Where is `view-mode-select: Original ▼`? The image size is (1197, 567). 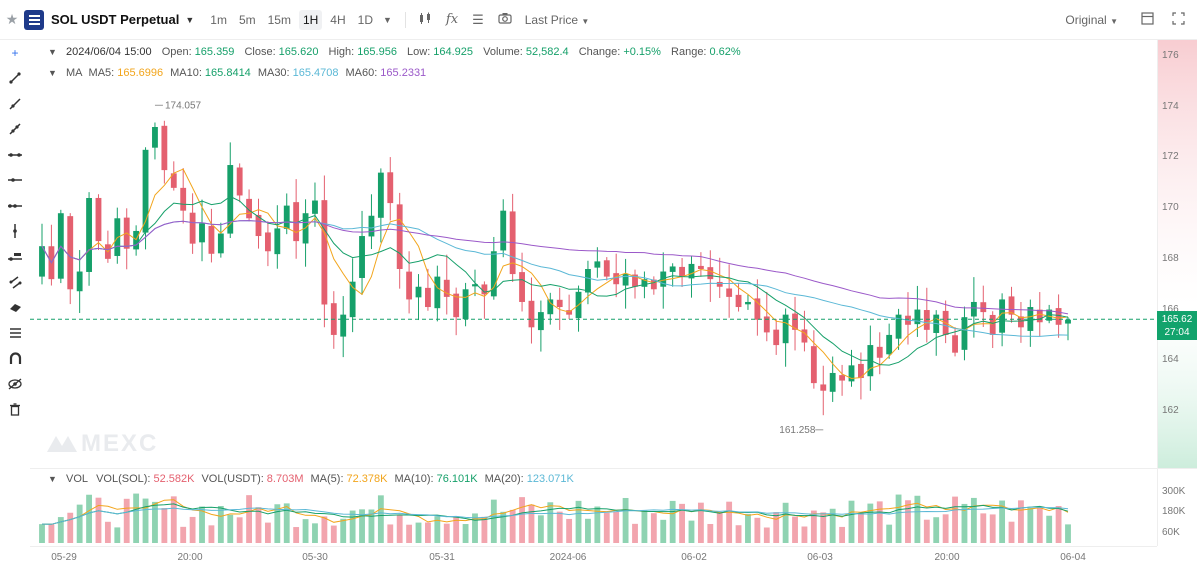
view-mode-select: Original ▼ is located at coordinates (1091, 20).